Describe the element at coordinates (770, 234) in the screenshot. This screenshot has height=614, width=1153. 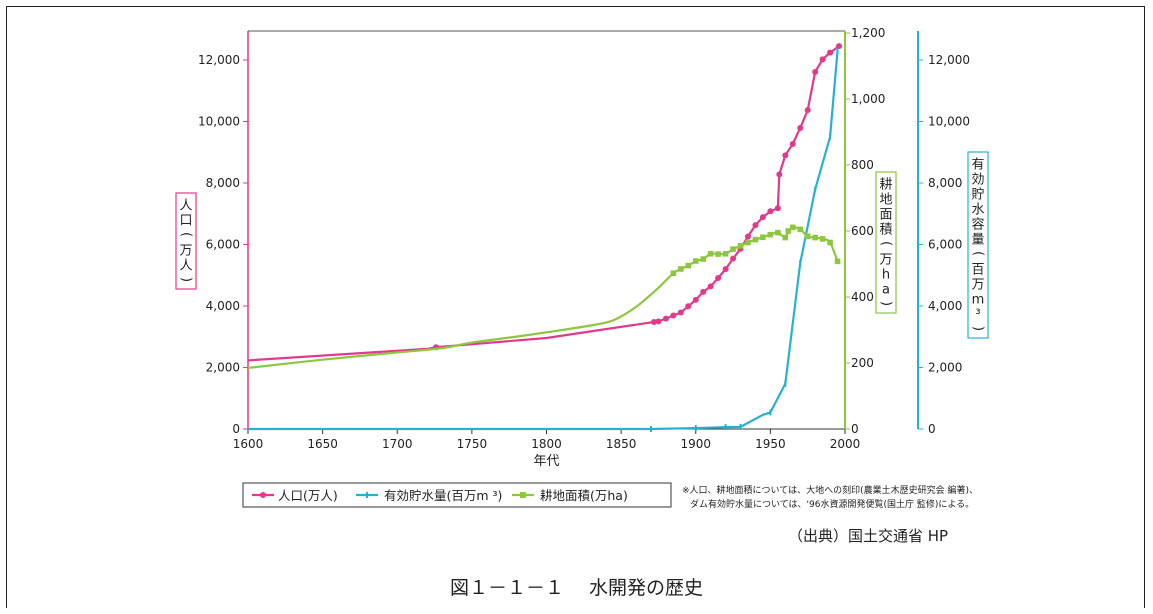
I see `series-2-point-1950` at that location.